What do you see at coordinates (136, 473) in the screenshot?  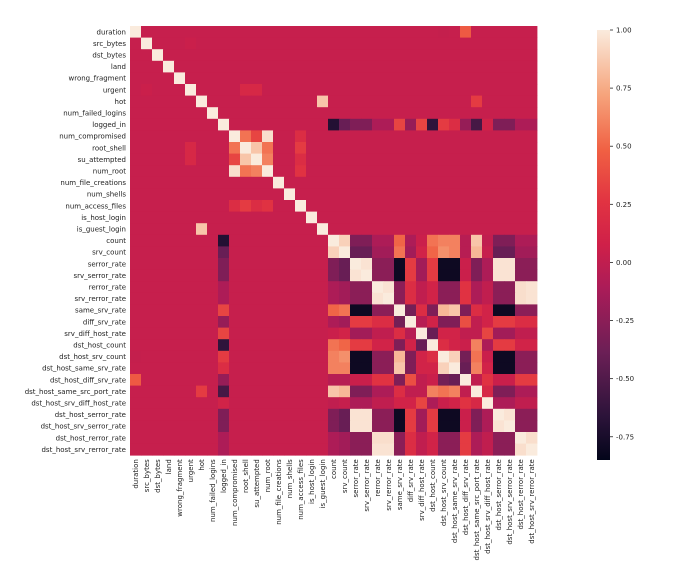 I see `column-label: duration` at bounding box center [136, 473].